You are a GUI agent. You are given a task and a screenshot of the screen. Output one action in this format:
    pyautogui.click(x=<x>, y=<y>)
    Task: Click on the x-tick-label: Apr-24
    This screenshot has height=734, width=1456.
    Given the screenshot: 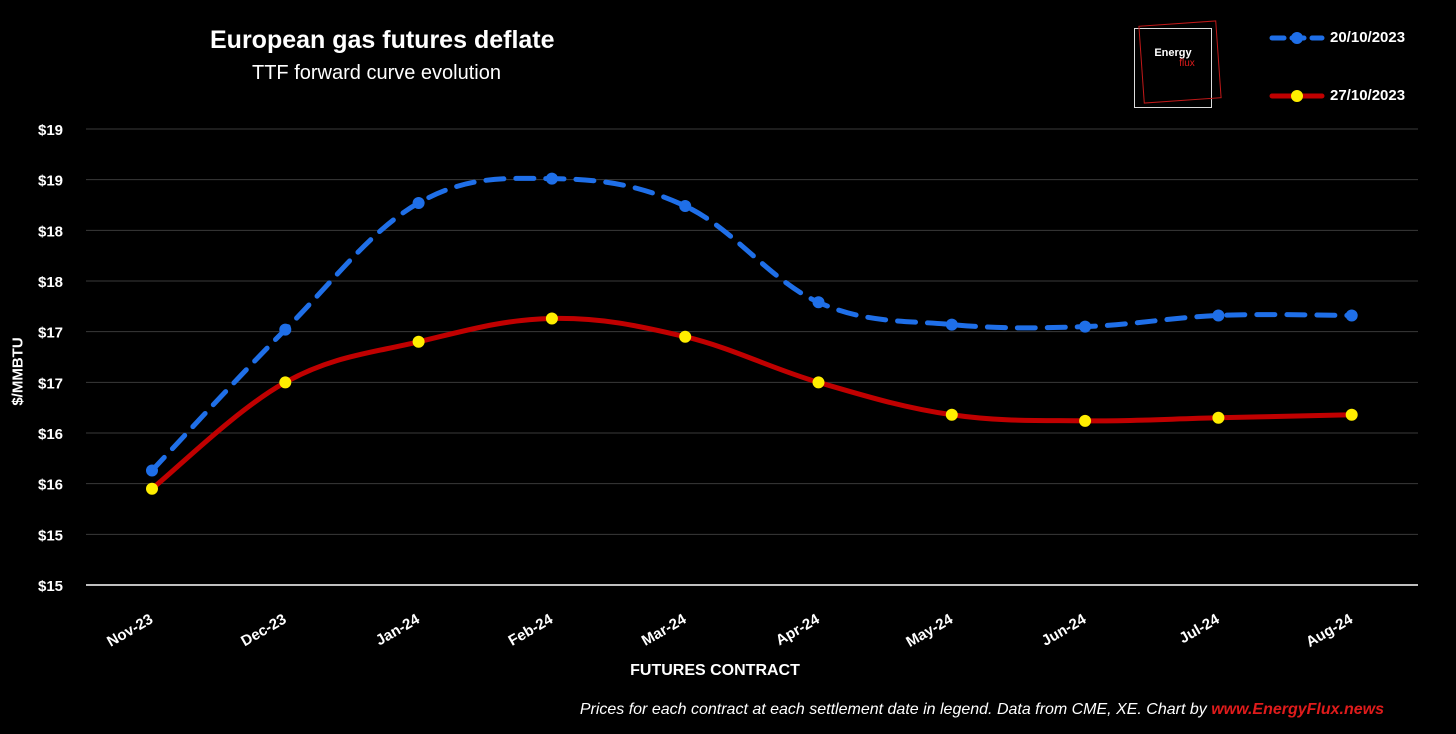 What is the action you would take?
    pyautogui.click(x=798, y=629)
    